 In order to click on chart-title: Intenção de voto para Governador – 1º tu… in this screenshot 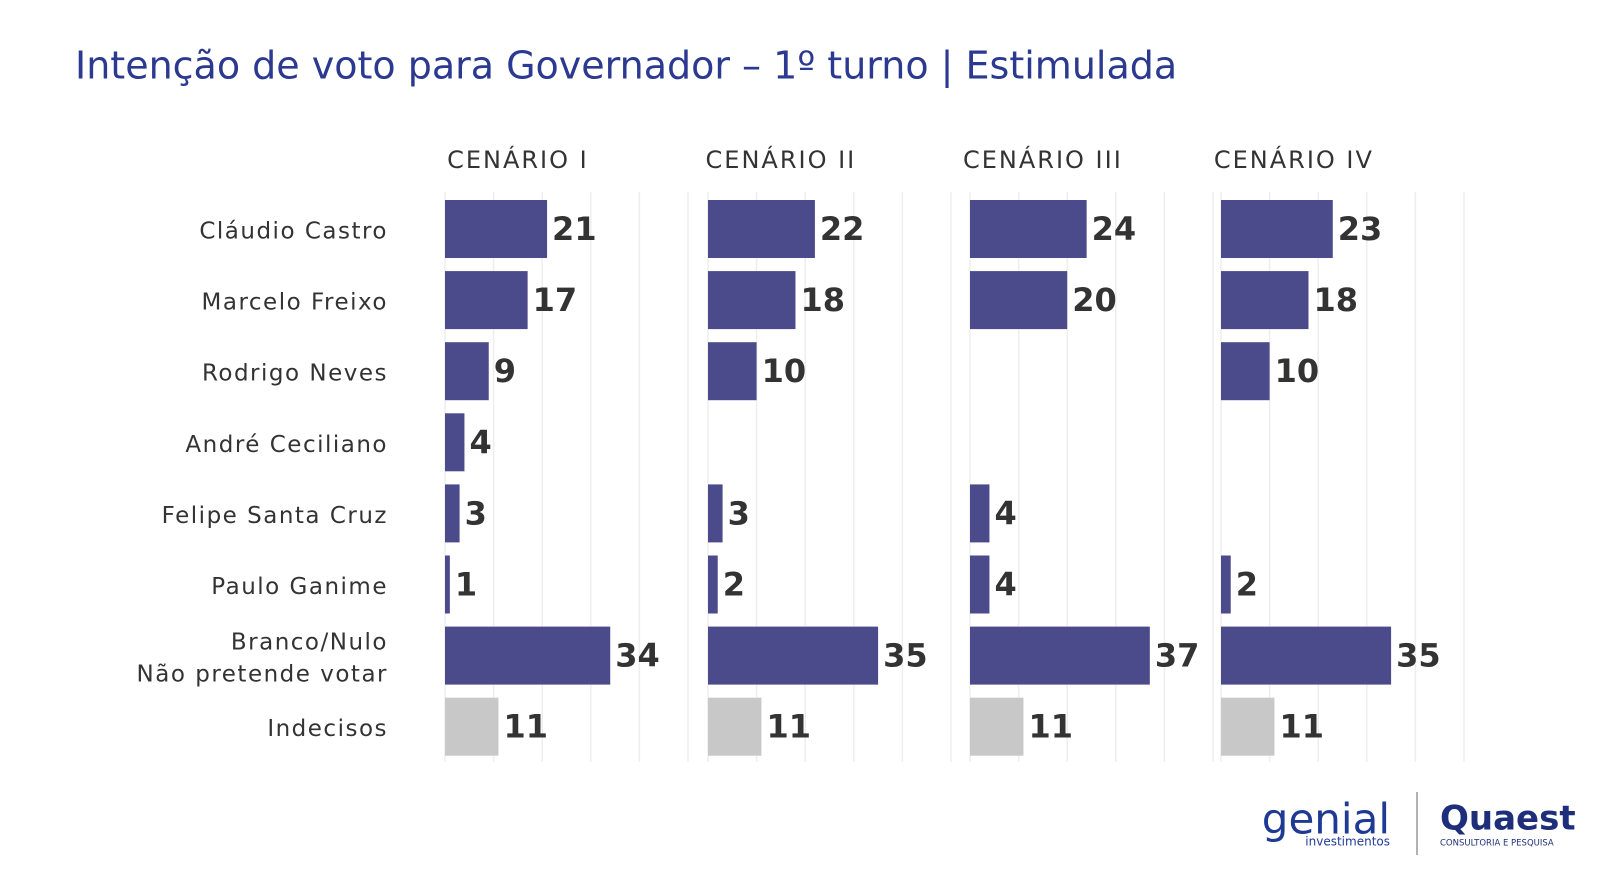, I will do `click(626, 66)`.